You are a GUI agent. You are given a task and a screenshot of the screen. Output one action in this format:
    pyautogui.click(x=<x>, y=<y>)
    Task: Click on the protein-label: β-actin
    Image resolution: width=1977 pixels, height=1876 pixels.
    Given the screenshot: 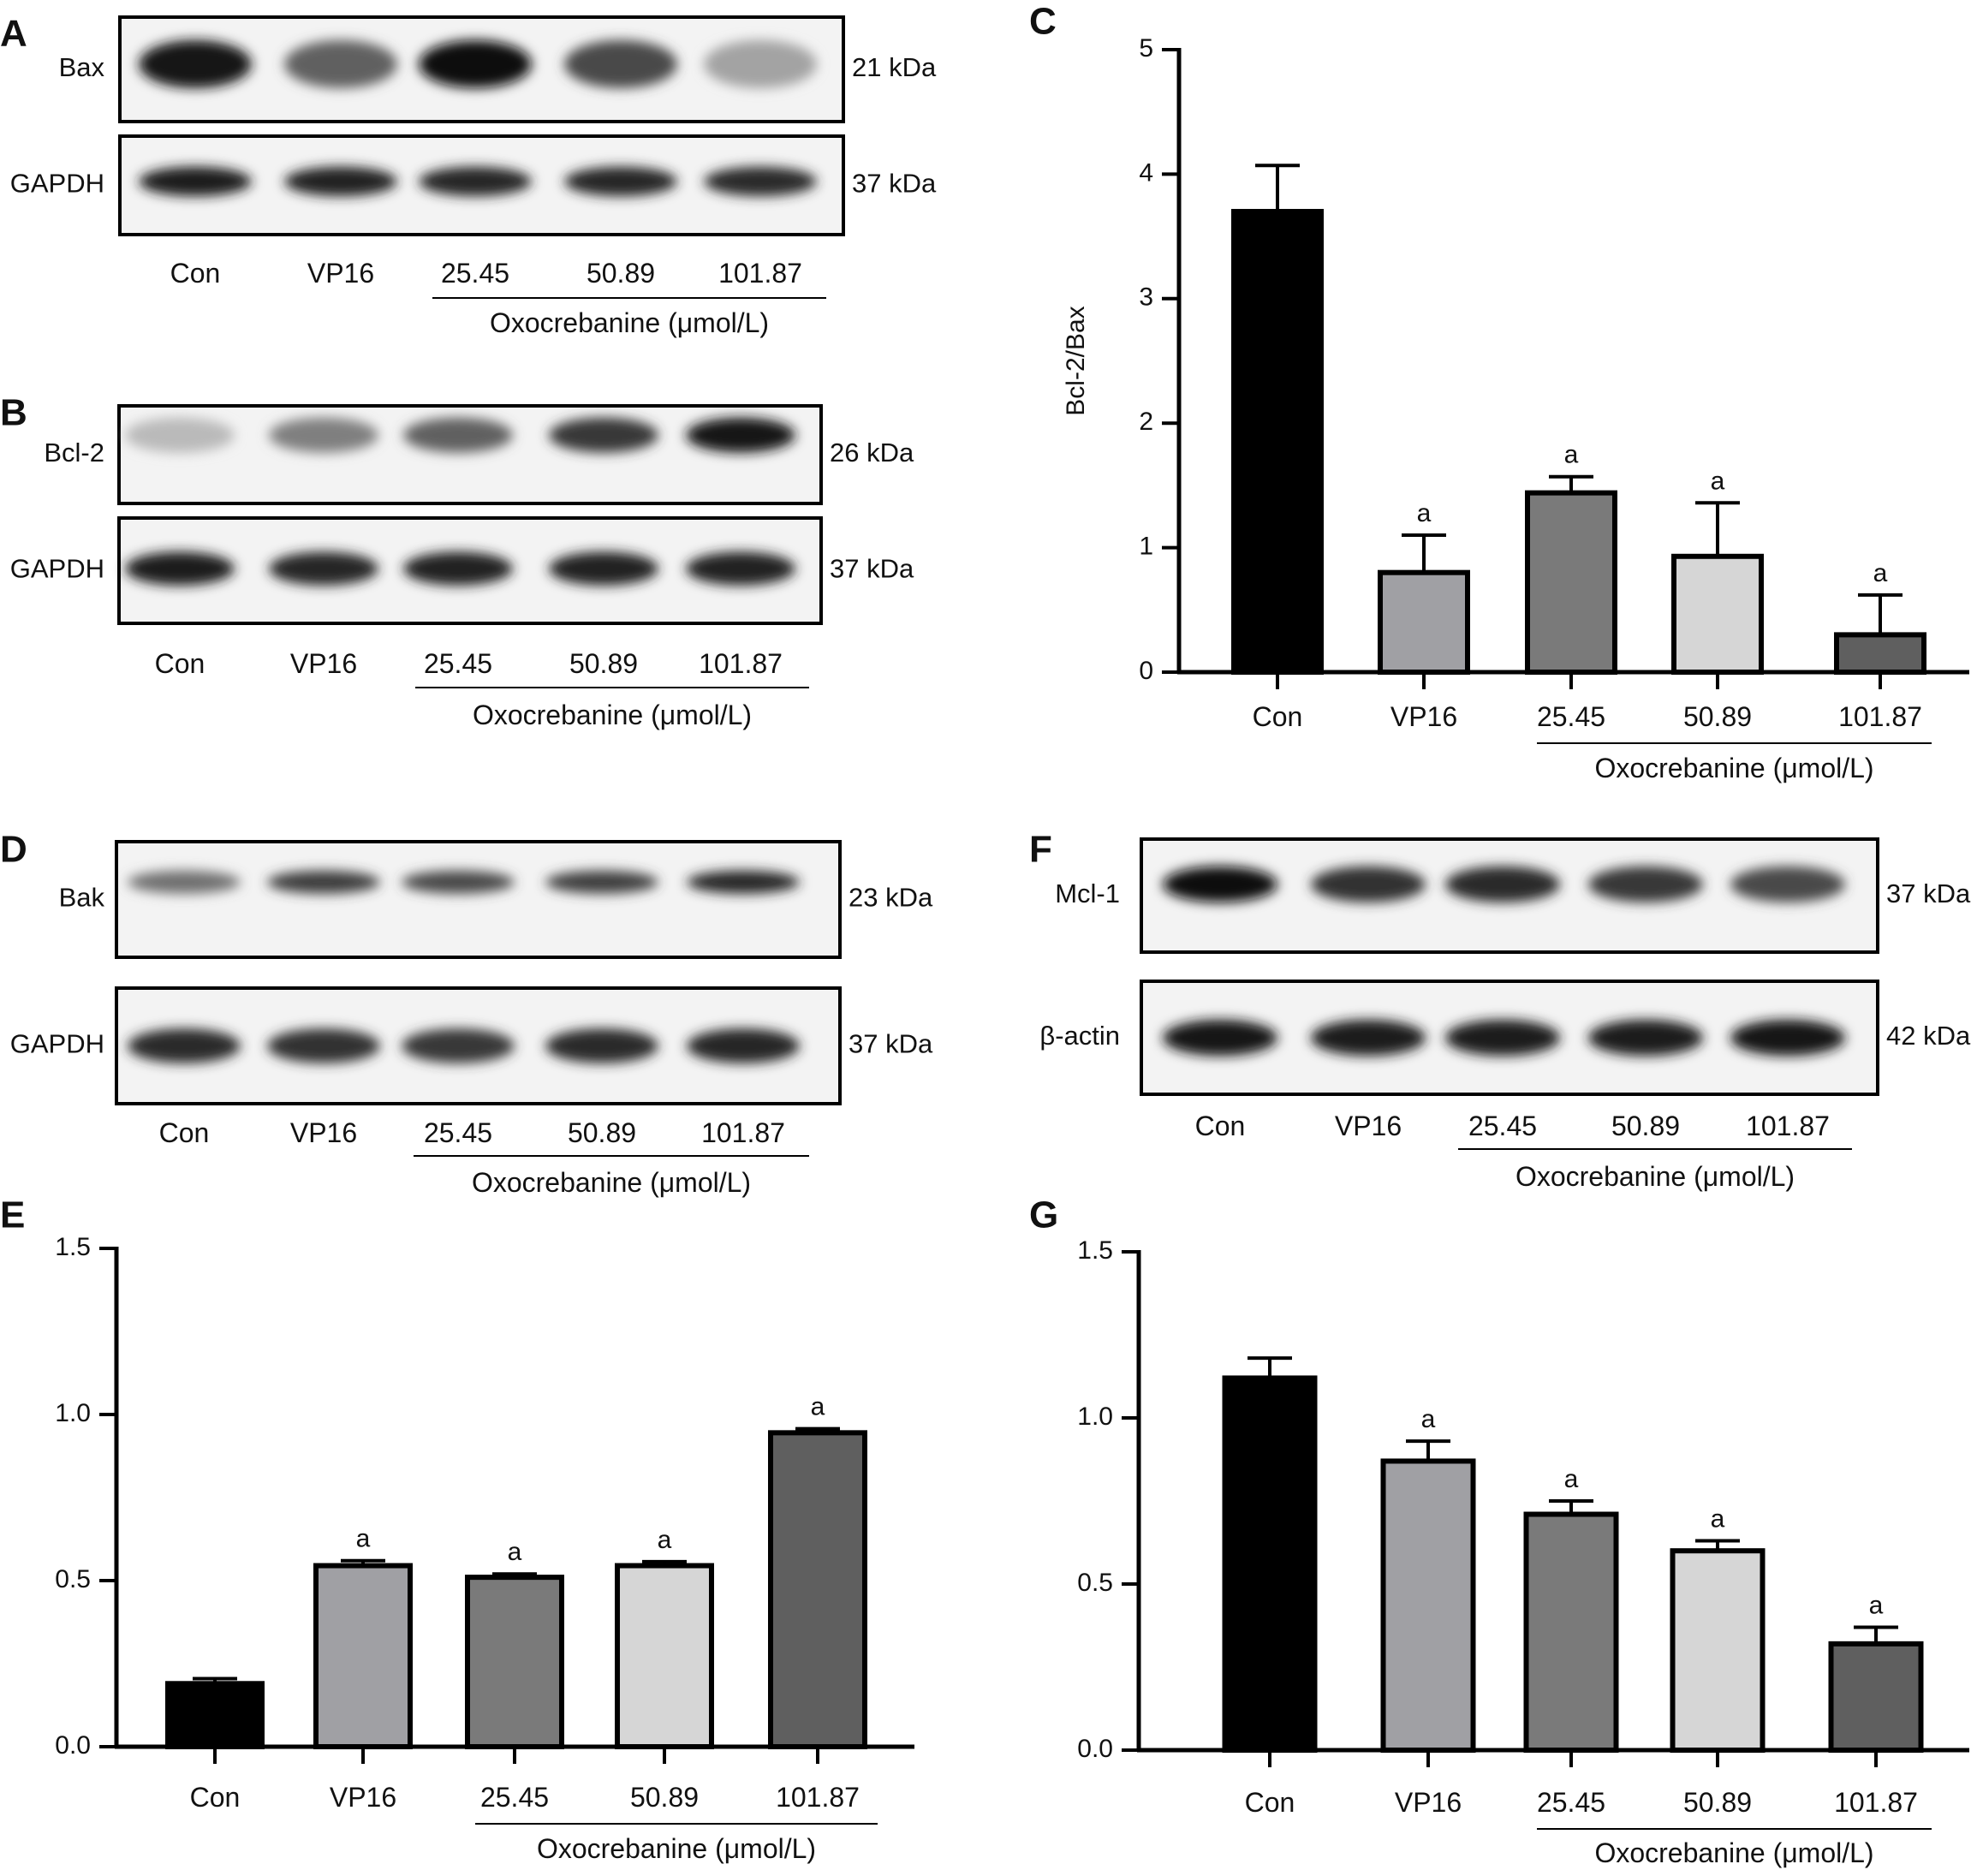 What is the action you would take?
    pyautogui.click(x=1079, y=1036)
    